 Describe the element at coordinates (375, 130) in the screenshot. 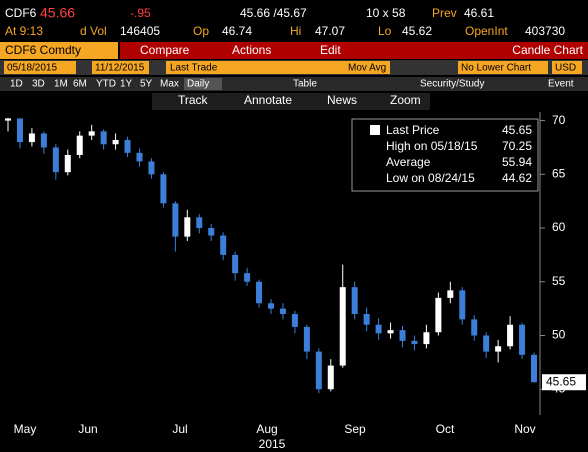

I see `legend-swatch` at that location.